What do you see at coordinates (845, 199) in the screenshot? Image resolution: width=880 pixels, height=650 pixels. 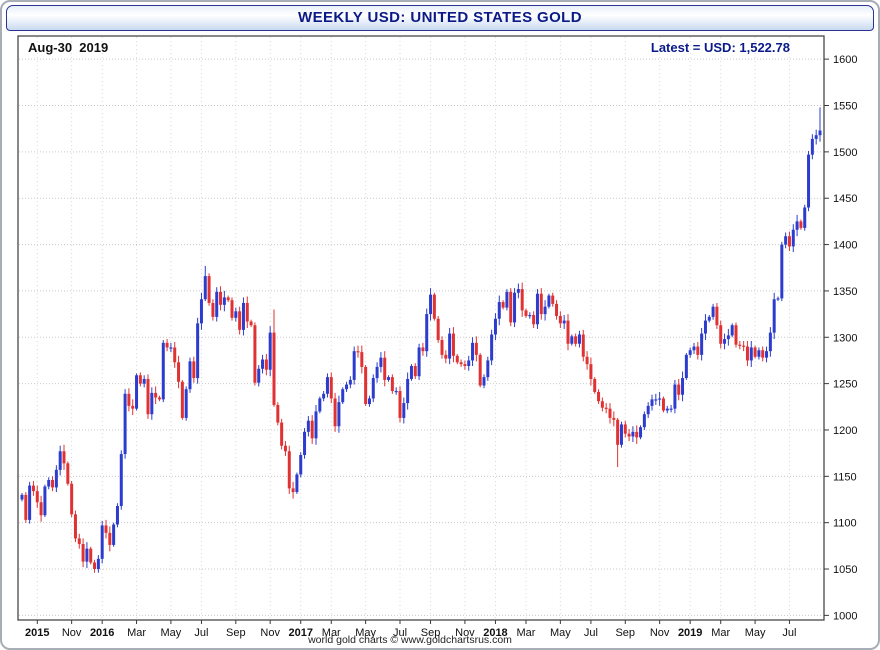 I see `svg-text: 1450` at bounding box center [845, 199].